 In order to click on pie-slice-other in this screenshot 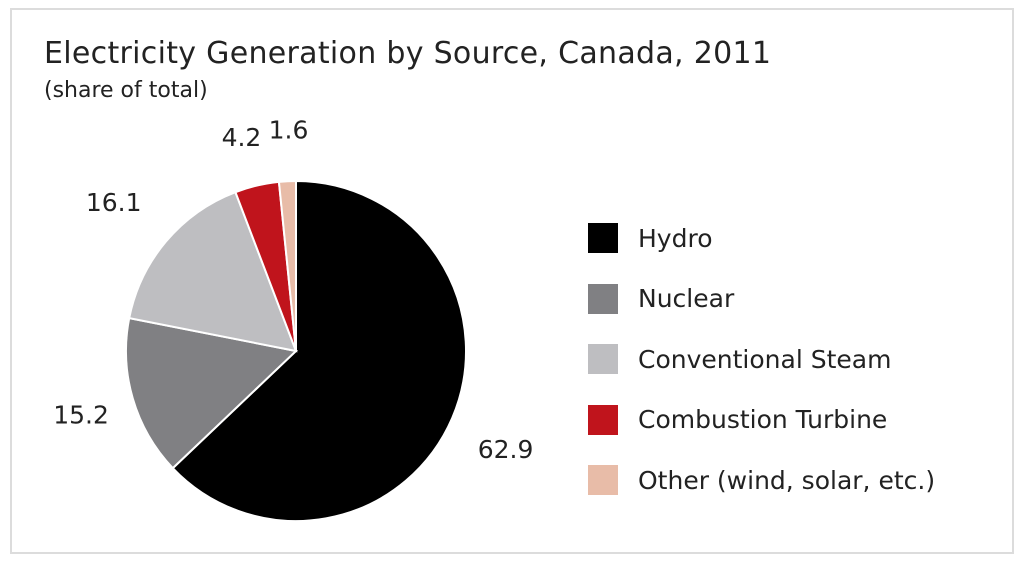, I will do `click(287, 265)`.